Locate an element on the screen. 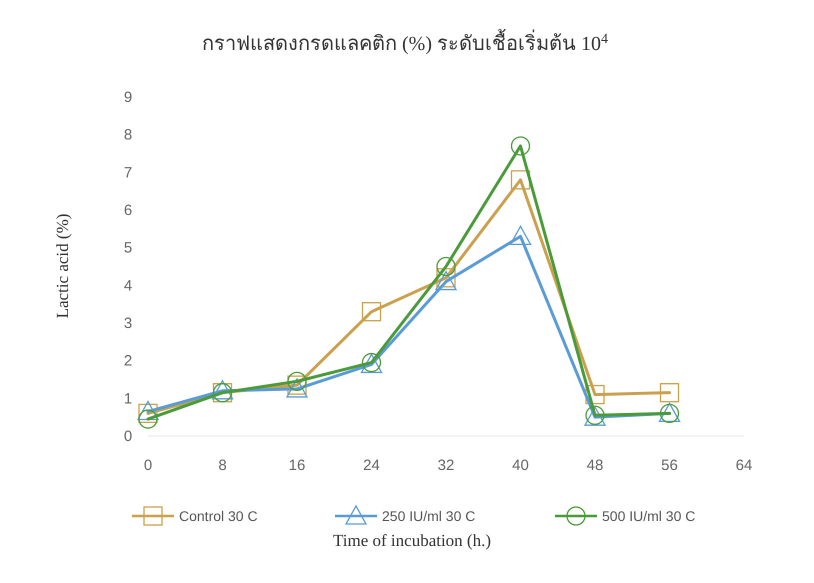 The height and width of the screenshot is (583, 814). y-tick-label: 4 is located at coordinates (128, 285).